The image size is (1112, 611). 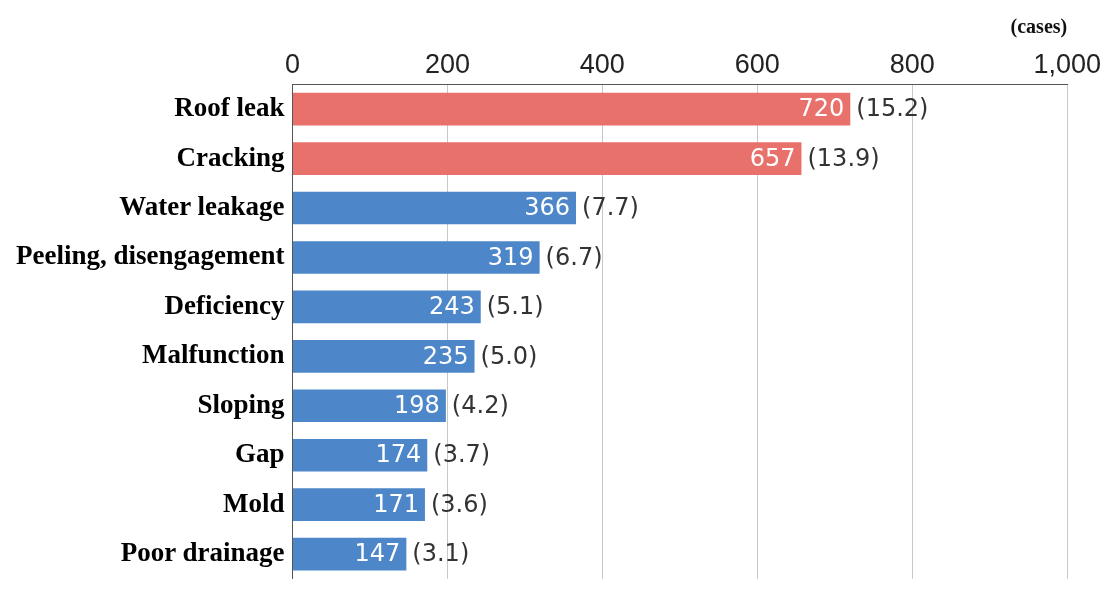 What do you see at coordinates (202, 205) in the screenshot?
I see `y-tick-label: Water leakage` at bounding box center [202, 205].